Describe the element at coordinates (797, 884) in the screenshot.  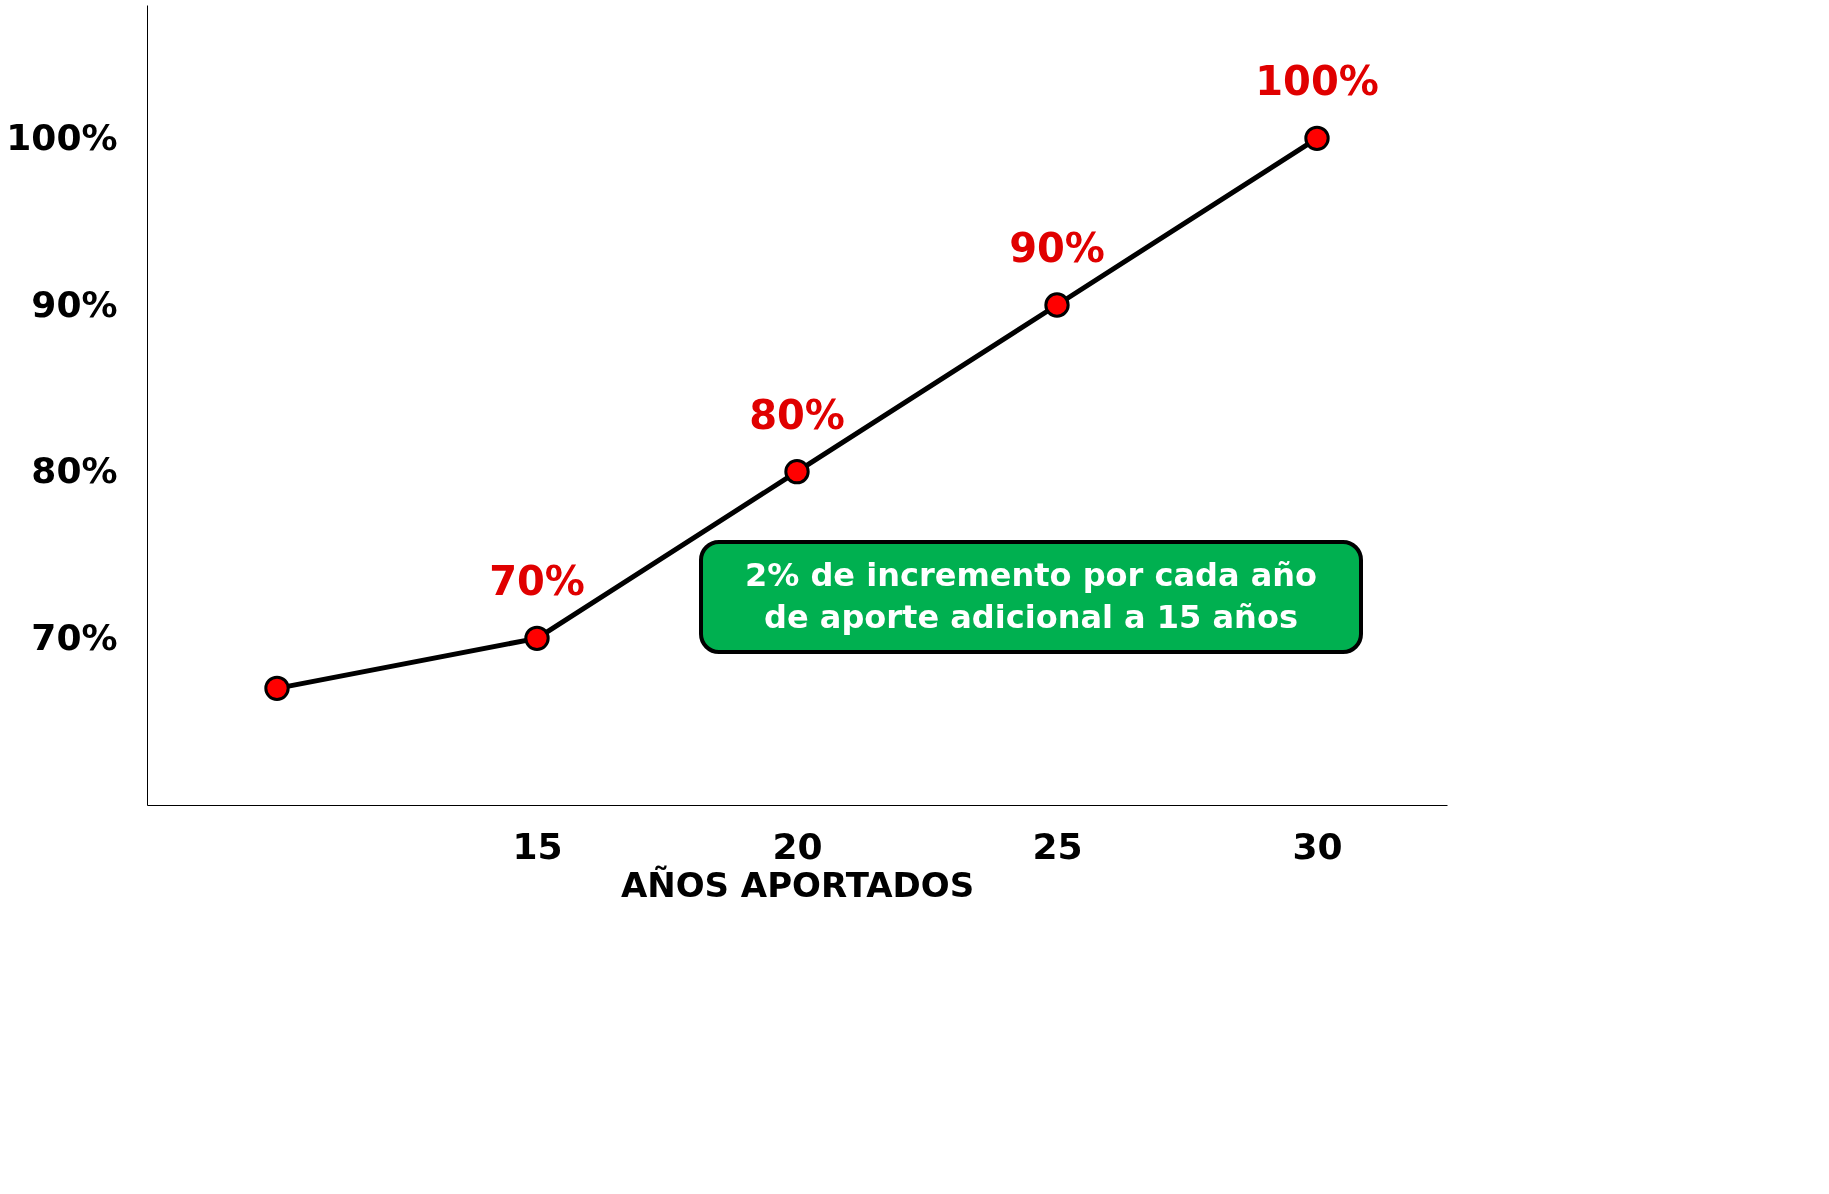
I see `x-axis-title: AÑOS APORTADOS` at that location.